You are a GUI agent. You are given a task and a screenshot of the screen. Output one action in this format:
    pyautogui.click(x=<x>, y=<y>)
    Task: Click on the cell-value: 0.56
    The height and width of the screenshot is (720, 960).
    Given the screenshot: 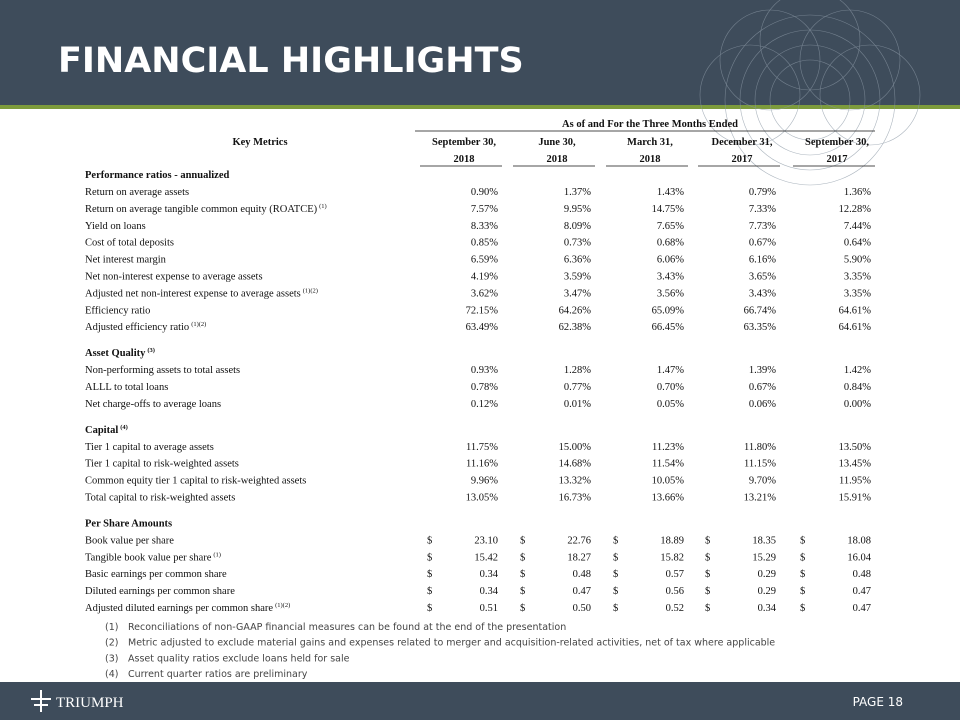 What is the action you would take?
    pyautogui.click(x=675, y=591)
    